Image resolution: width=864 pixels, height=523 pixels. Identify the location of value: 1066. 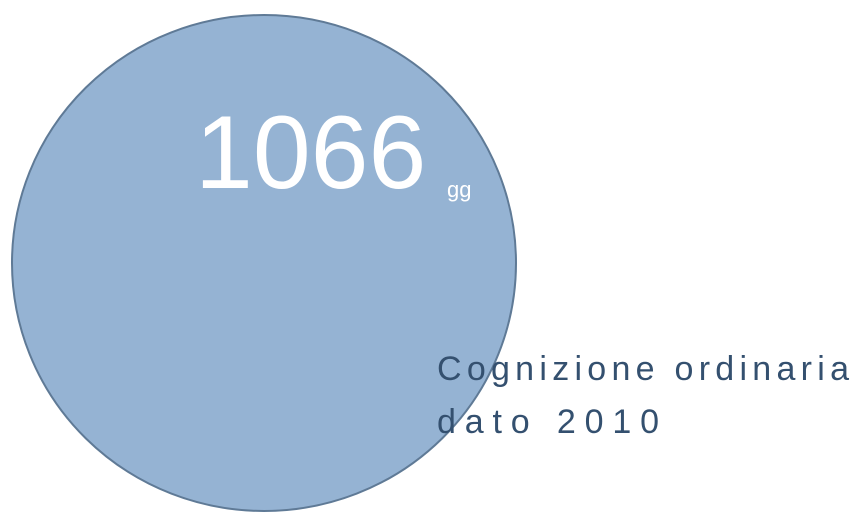
(310, 153).